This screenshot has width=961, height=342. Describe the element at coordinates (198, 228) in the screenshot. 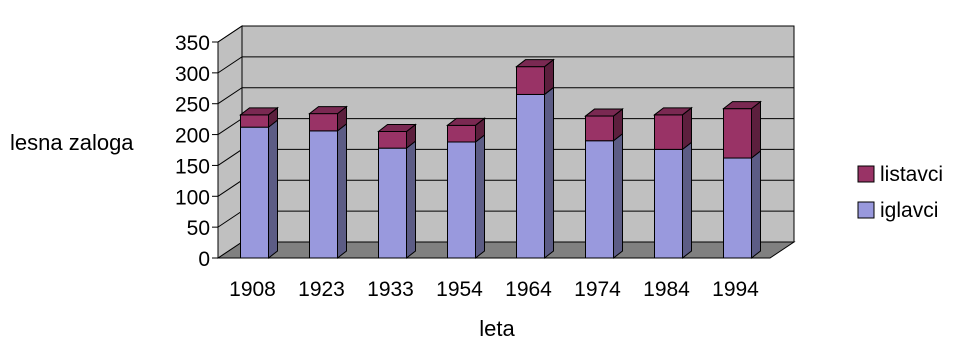

I see `y-tick-label: 50` at that location.